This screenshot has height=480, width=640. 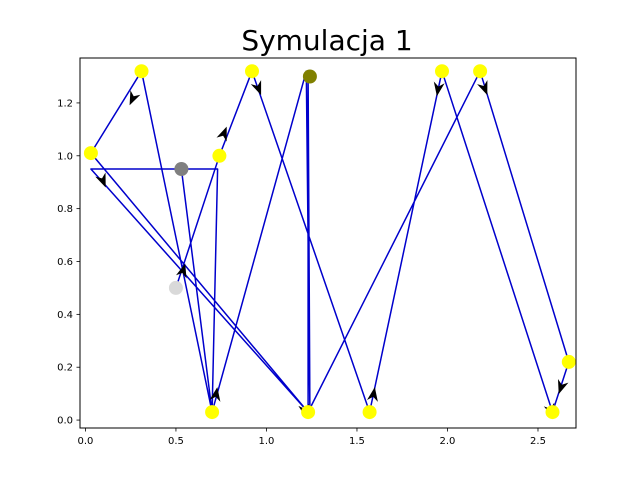 I want to click on x-tick-label: 0.5, so click(x=176, y=441).